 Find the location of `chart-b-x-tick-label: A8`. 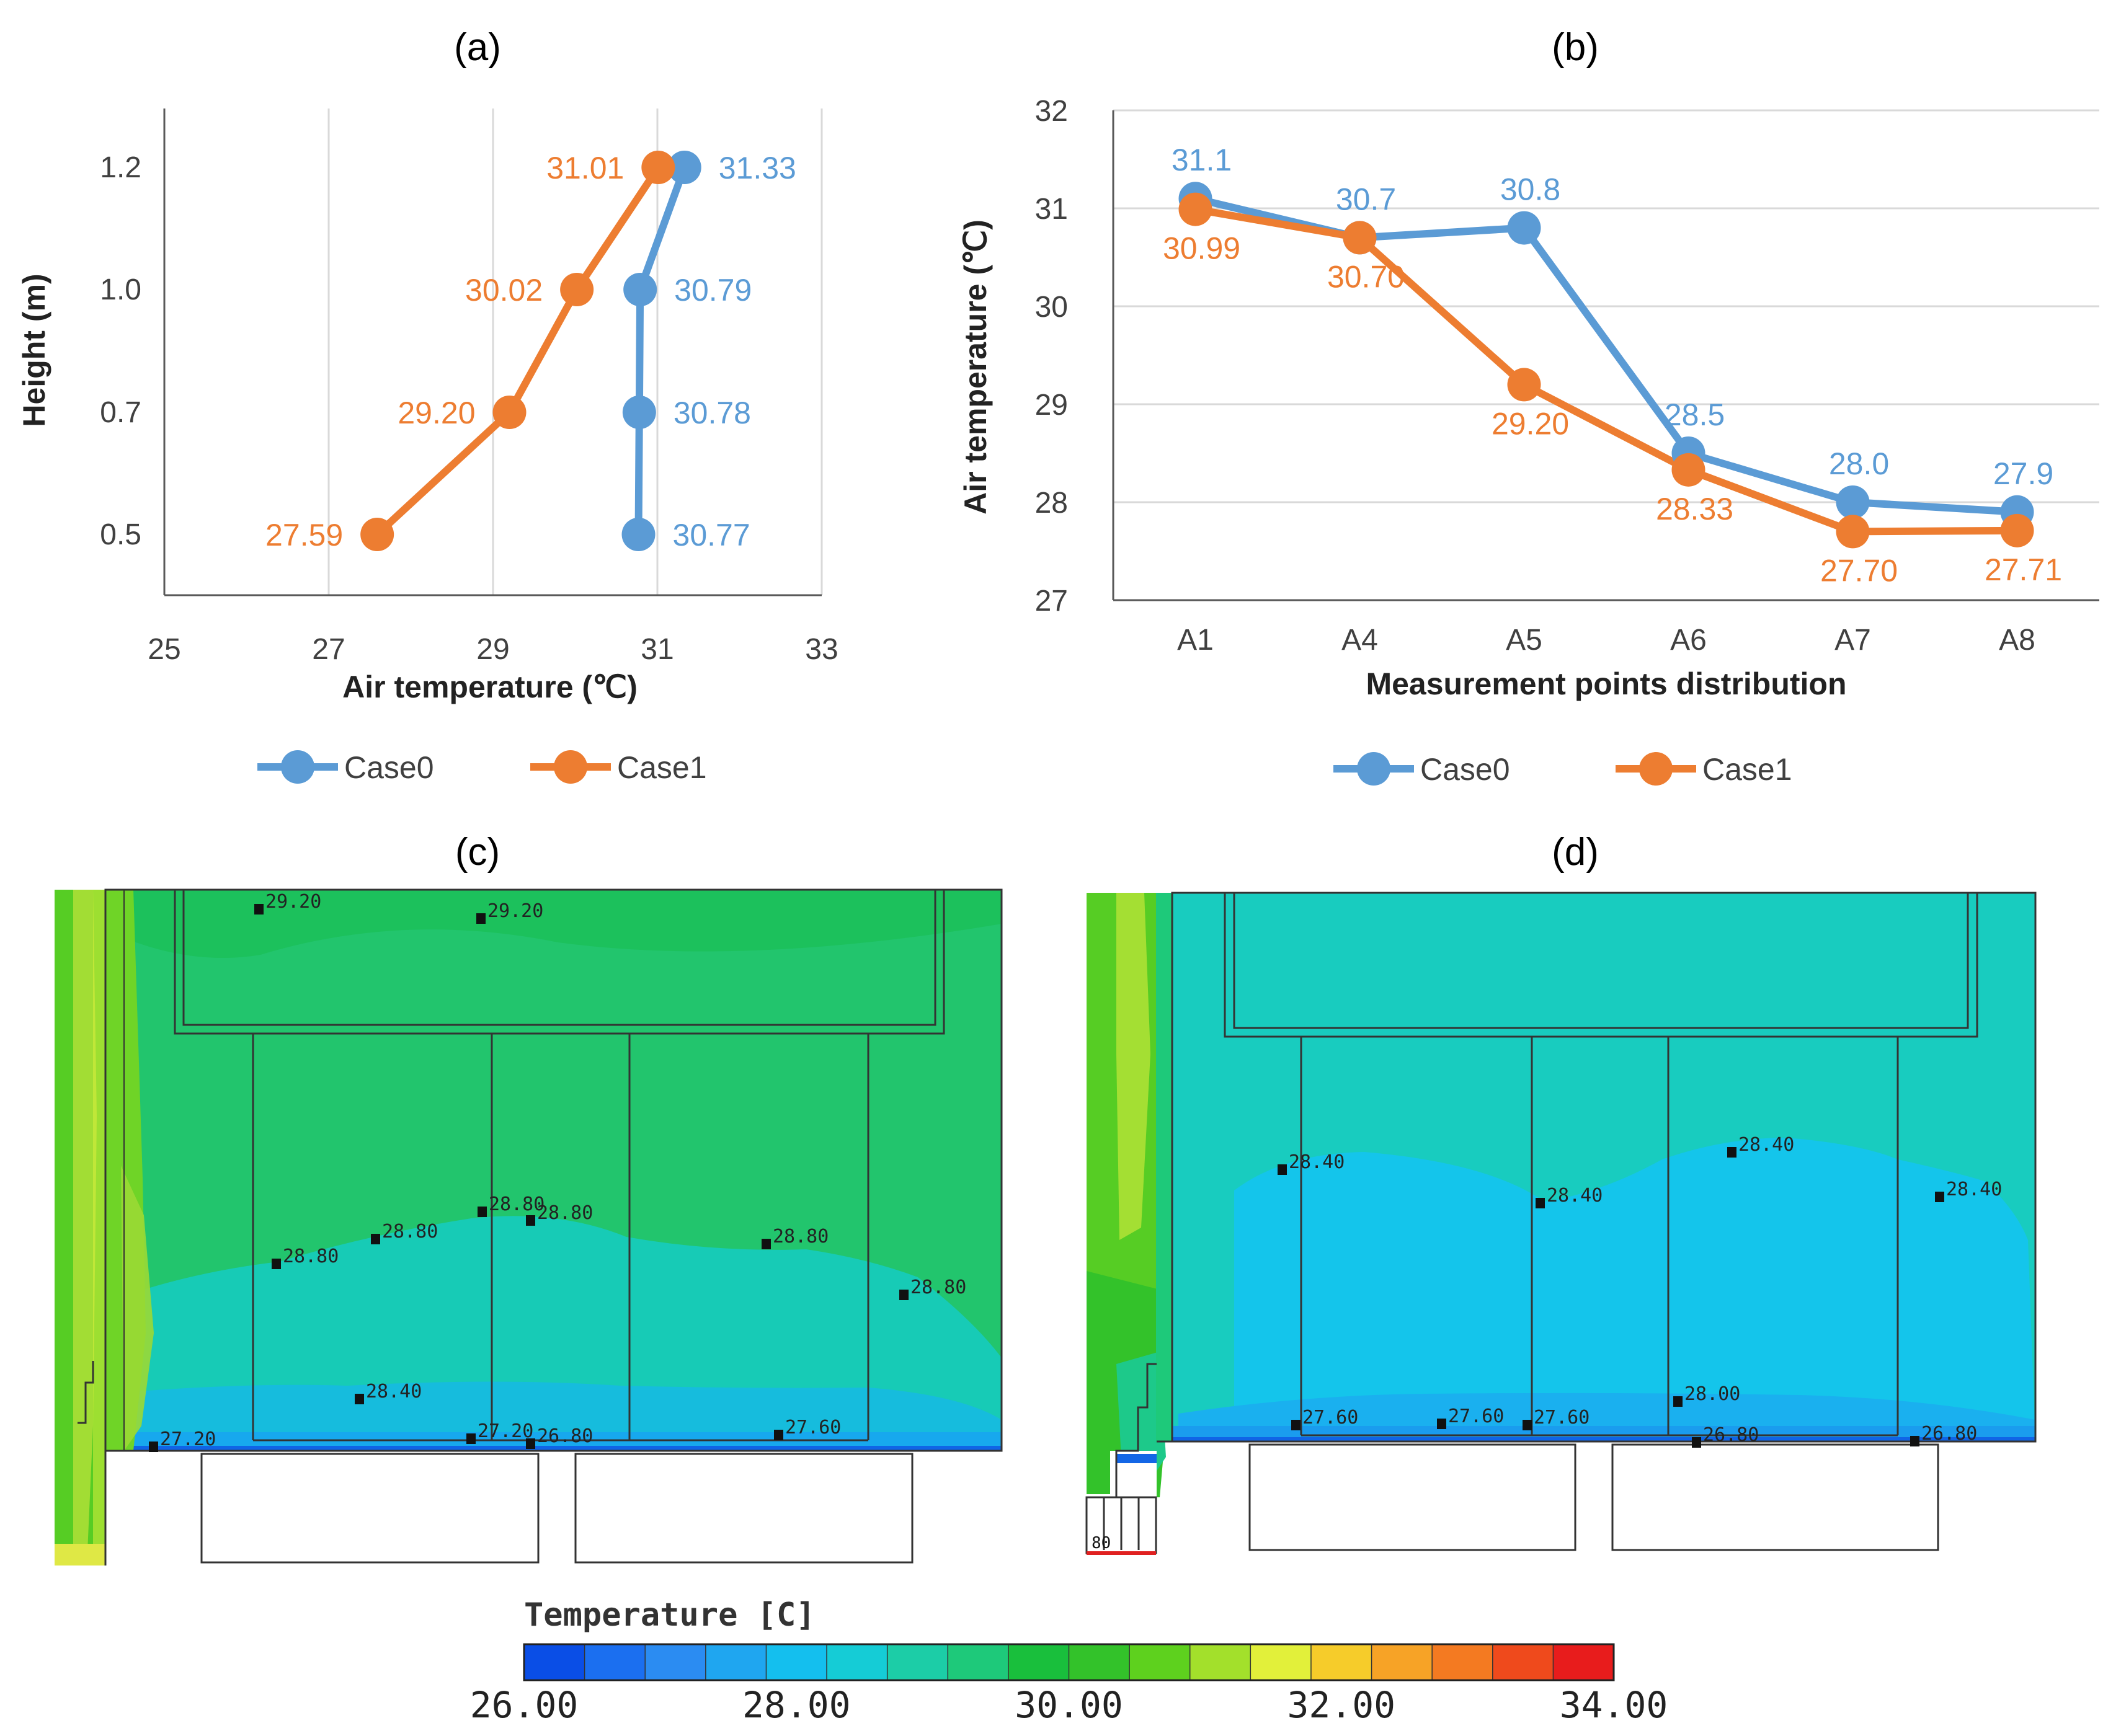

chart-b-x-tick-label: A8 is located at coordinates (2017, 640).